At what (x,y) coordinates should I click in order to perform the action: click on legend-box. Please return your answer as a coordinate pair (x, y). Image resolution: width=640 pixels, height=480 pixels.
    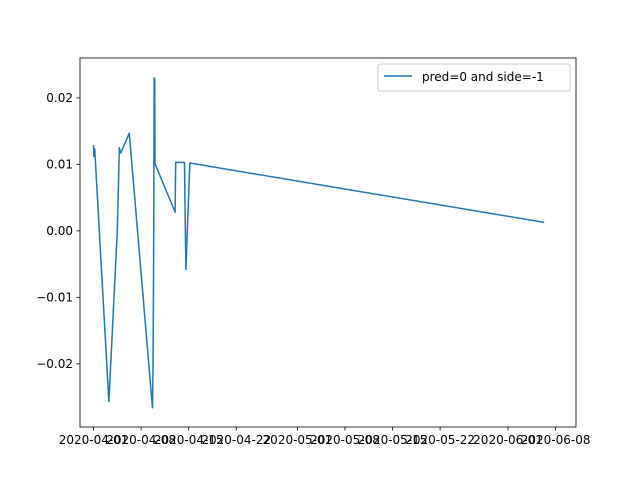
    Looking at the image, I should click on (474, 77).